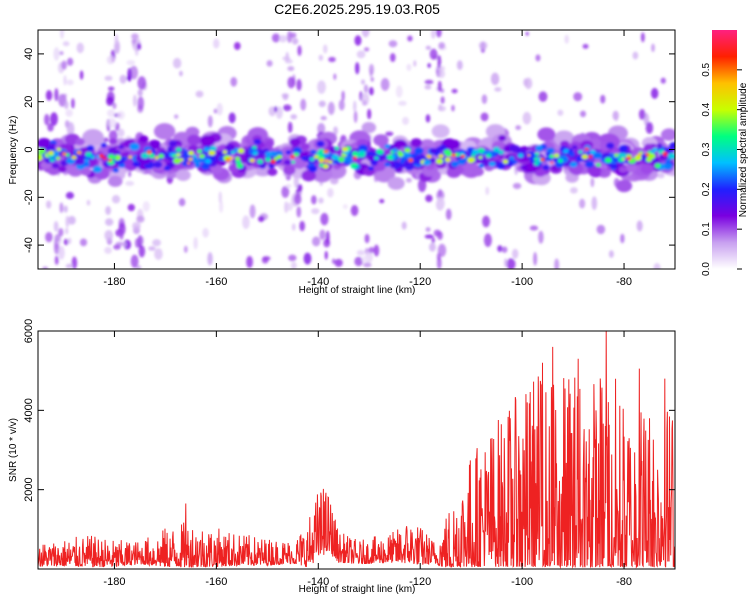 The height and width of the screenshot is (600, 750). Describe the element at coordinates (29, 245) in the screenshot. I see `y-tick-label: -40` at that location.